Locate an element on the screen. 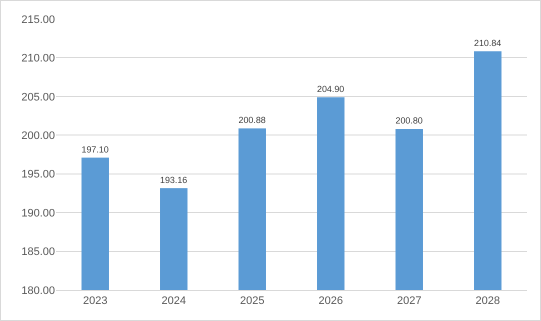 This screenshot has width=541, height=321. data-label: 204.90 is located at coordinates (330, 89).